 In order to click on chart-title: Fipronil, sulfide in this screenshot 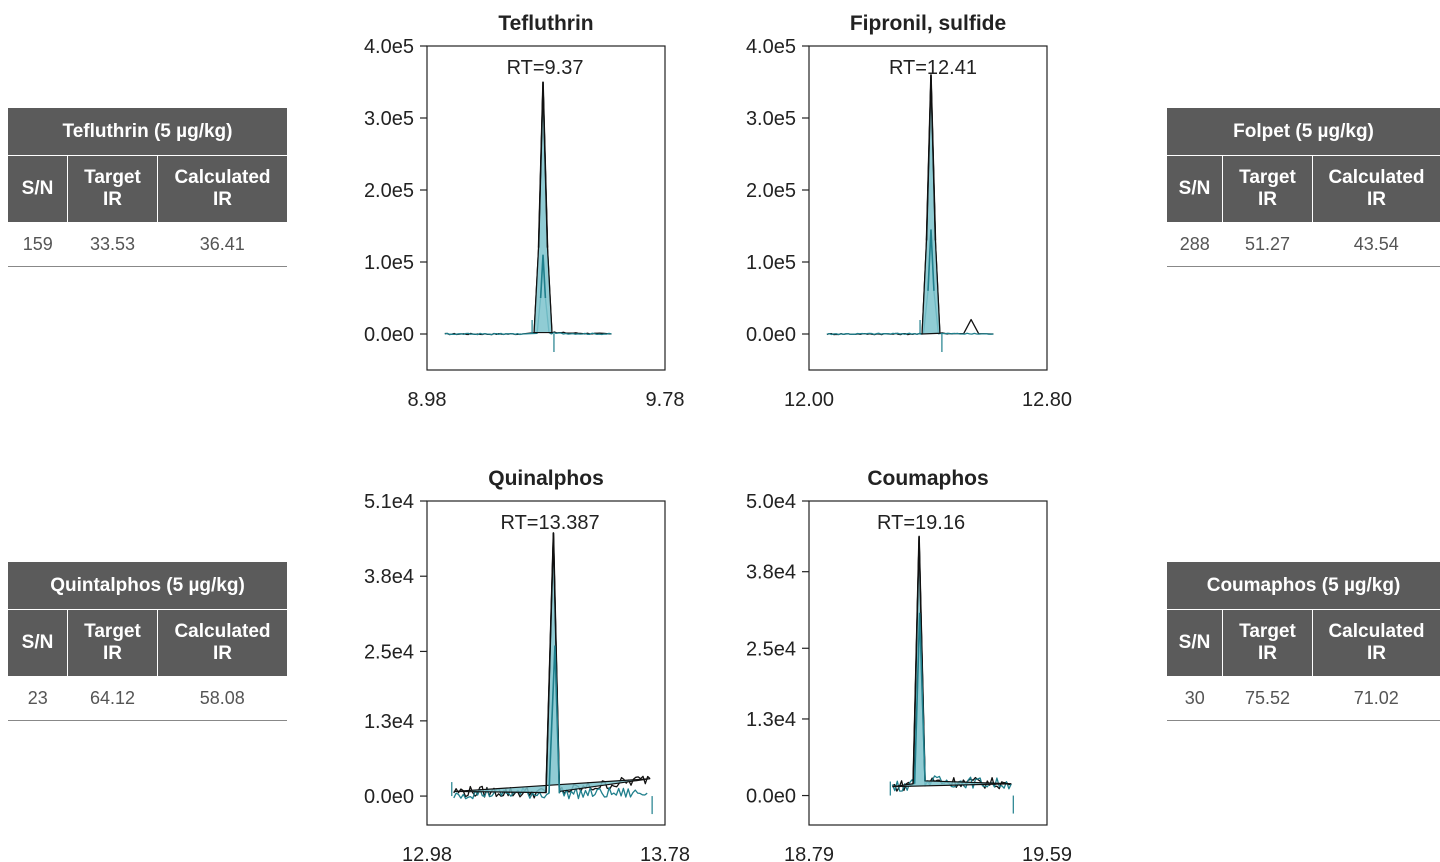, I will do `click(928, 23)`.